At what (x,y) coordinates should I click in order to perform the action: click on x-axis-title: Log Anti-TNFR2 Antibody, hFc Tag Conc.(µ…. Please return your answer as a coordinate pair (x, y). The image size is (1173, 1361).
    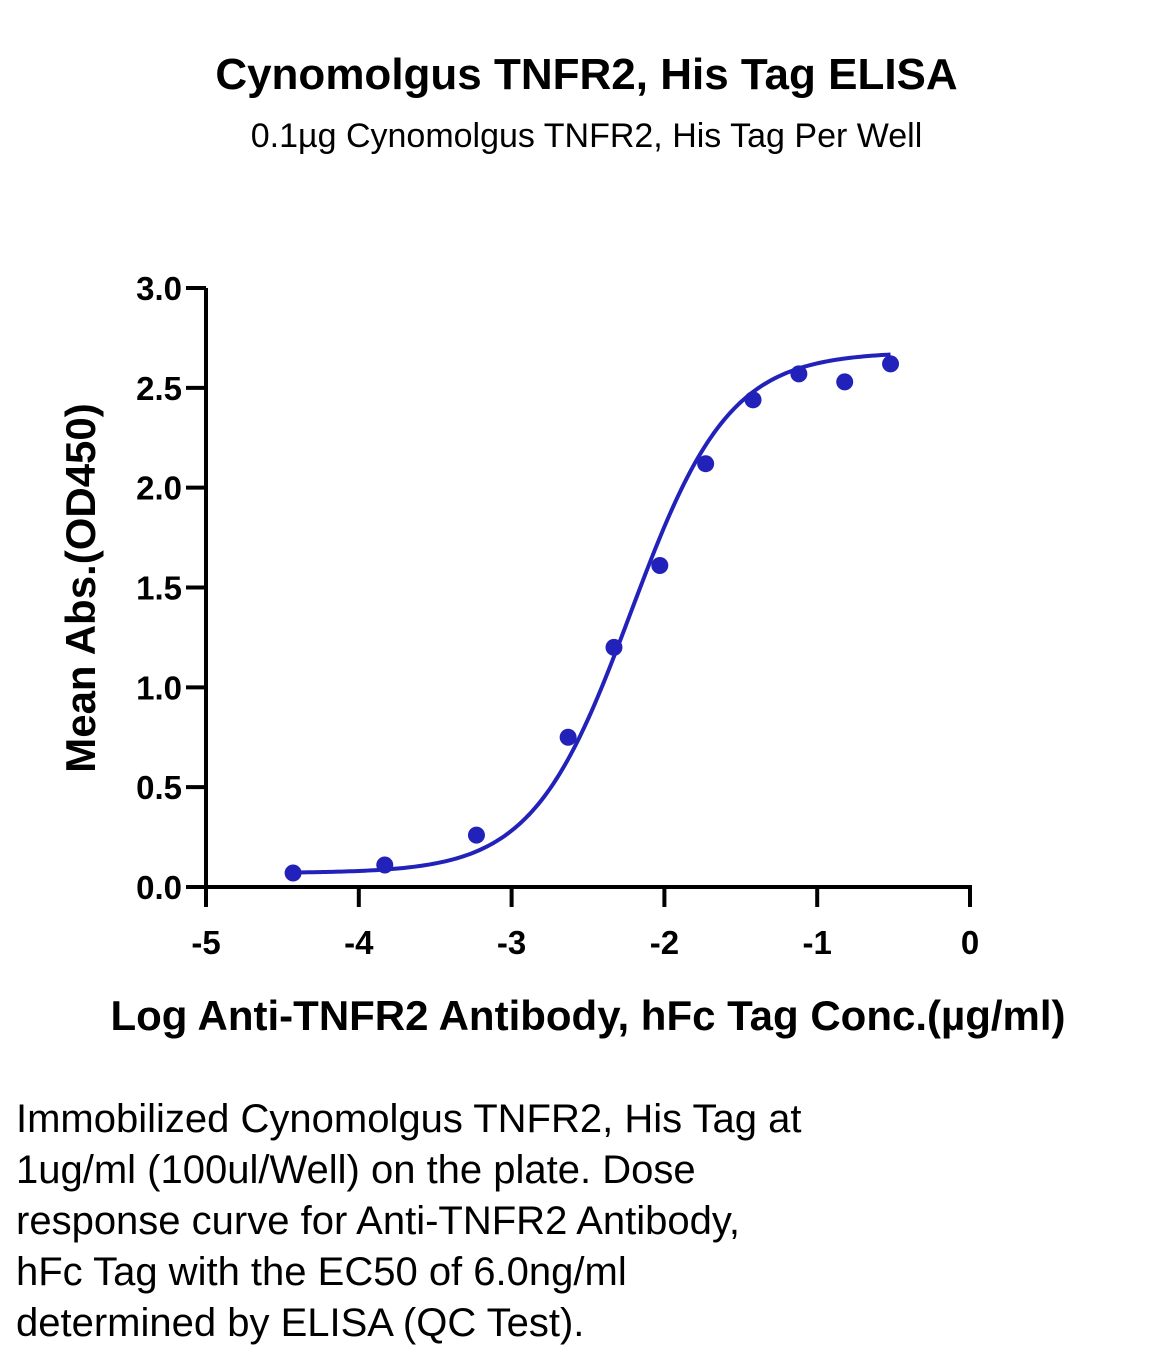
    Looking at the image, I should click on (587, 1015).